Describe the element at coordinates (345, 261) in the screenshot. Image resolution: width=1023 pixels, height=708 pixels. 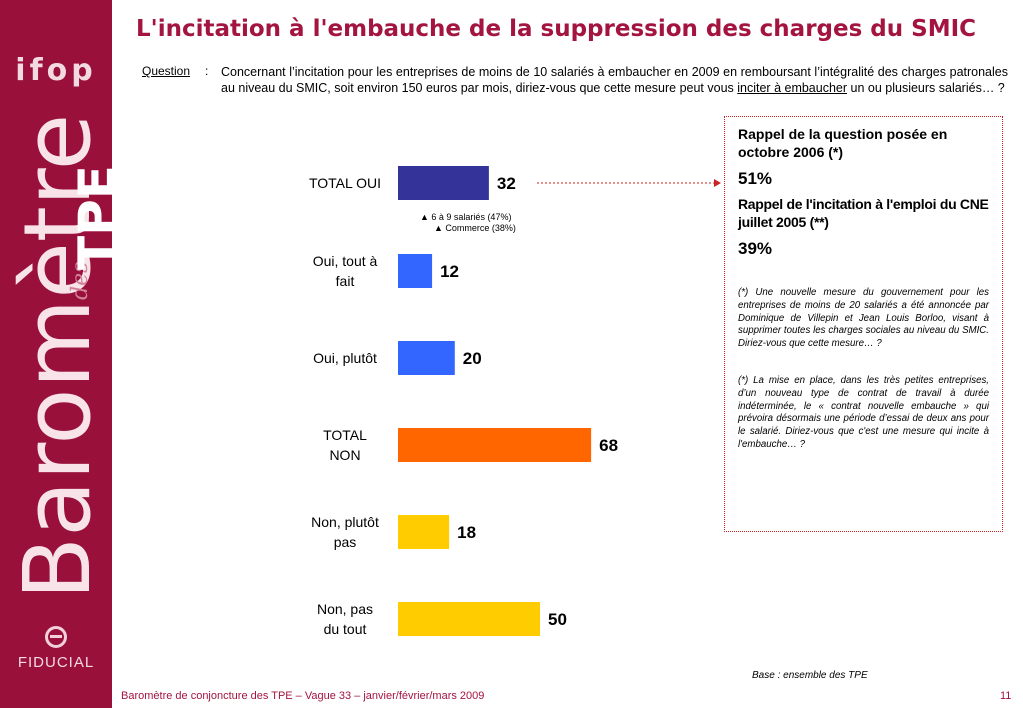
I see `category-label-1-0: Oui, tout à` at that location.